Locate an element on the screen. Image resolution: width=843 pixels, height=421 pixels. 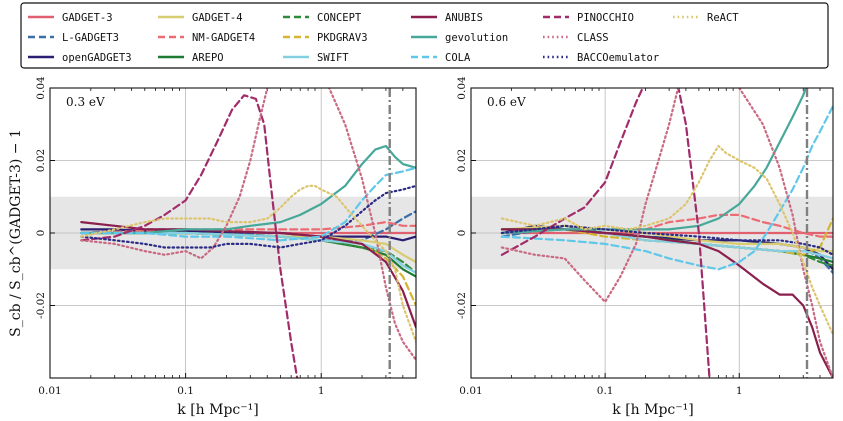
series-gevolution is located at coordinates (248, 189).